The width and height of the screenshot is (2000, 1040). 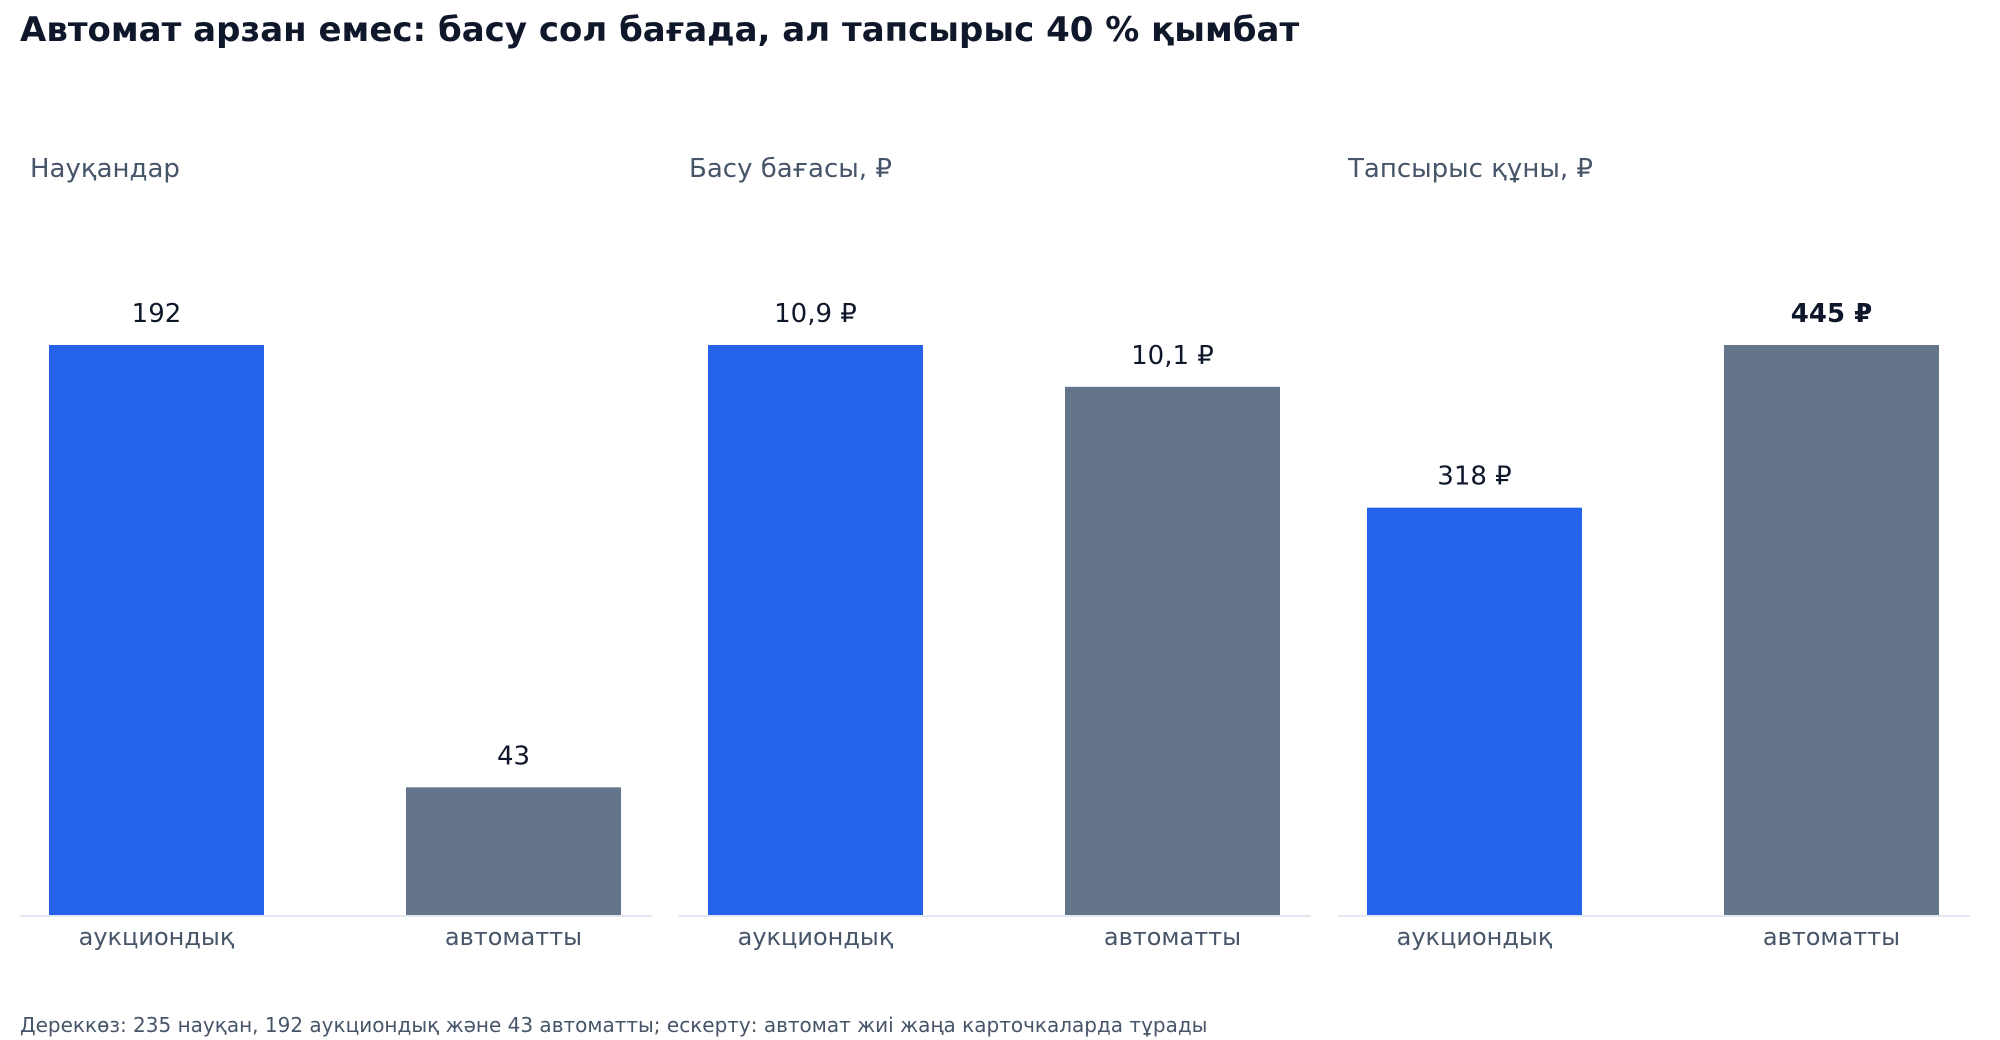 I want to click on panel-title: Тапсырыс құны, ₽, so click(x=1470, y=169).